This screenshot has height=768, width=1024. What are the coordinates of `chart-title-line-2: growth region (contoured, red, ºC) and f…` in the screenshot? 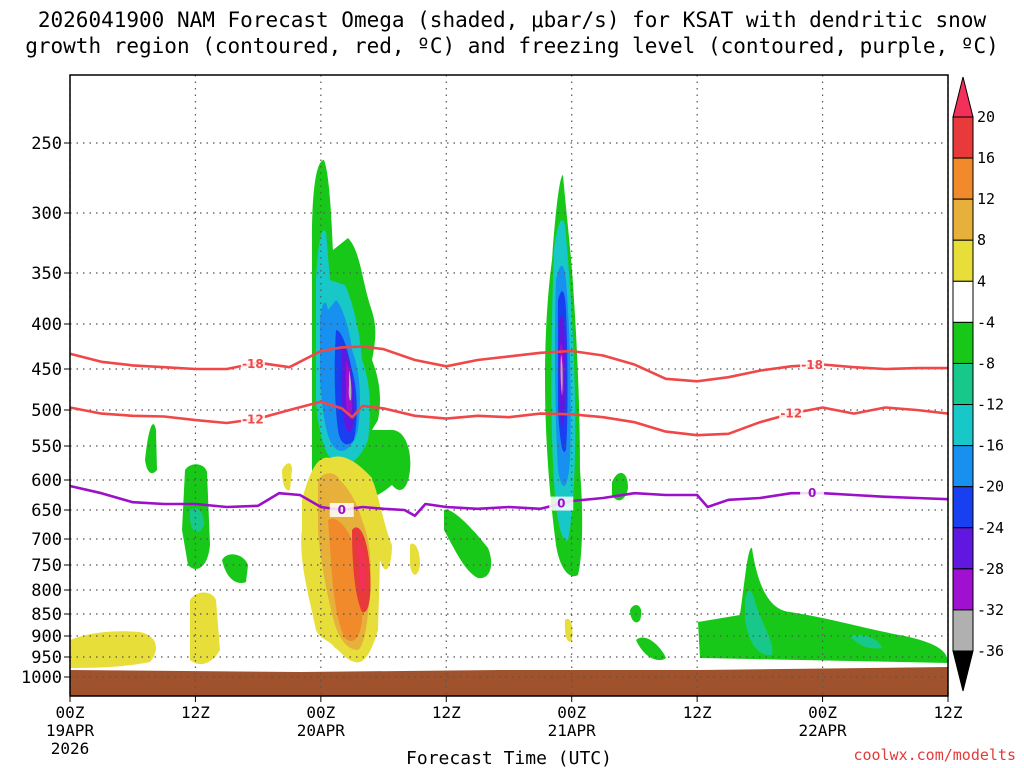 It's located at (512, 46).